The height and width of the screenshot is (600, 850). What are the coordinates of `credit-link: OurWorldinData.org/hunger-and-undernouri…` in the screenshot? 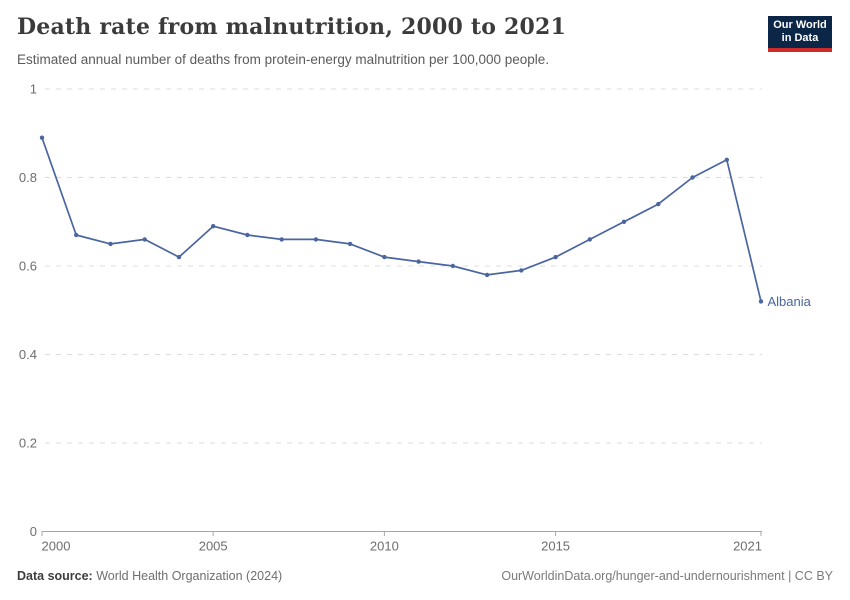 It's located at (667, 576).